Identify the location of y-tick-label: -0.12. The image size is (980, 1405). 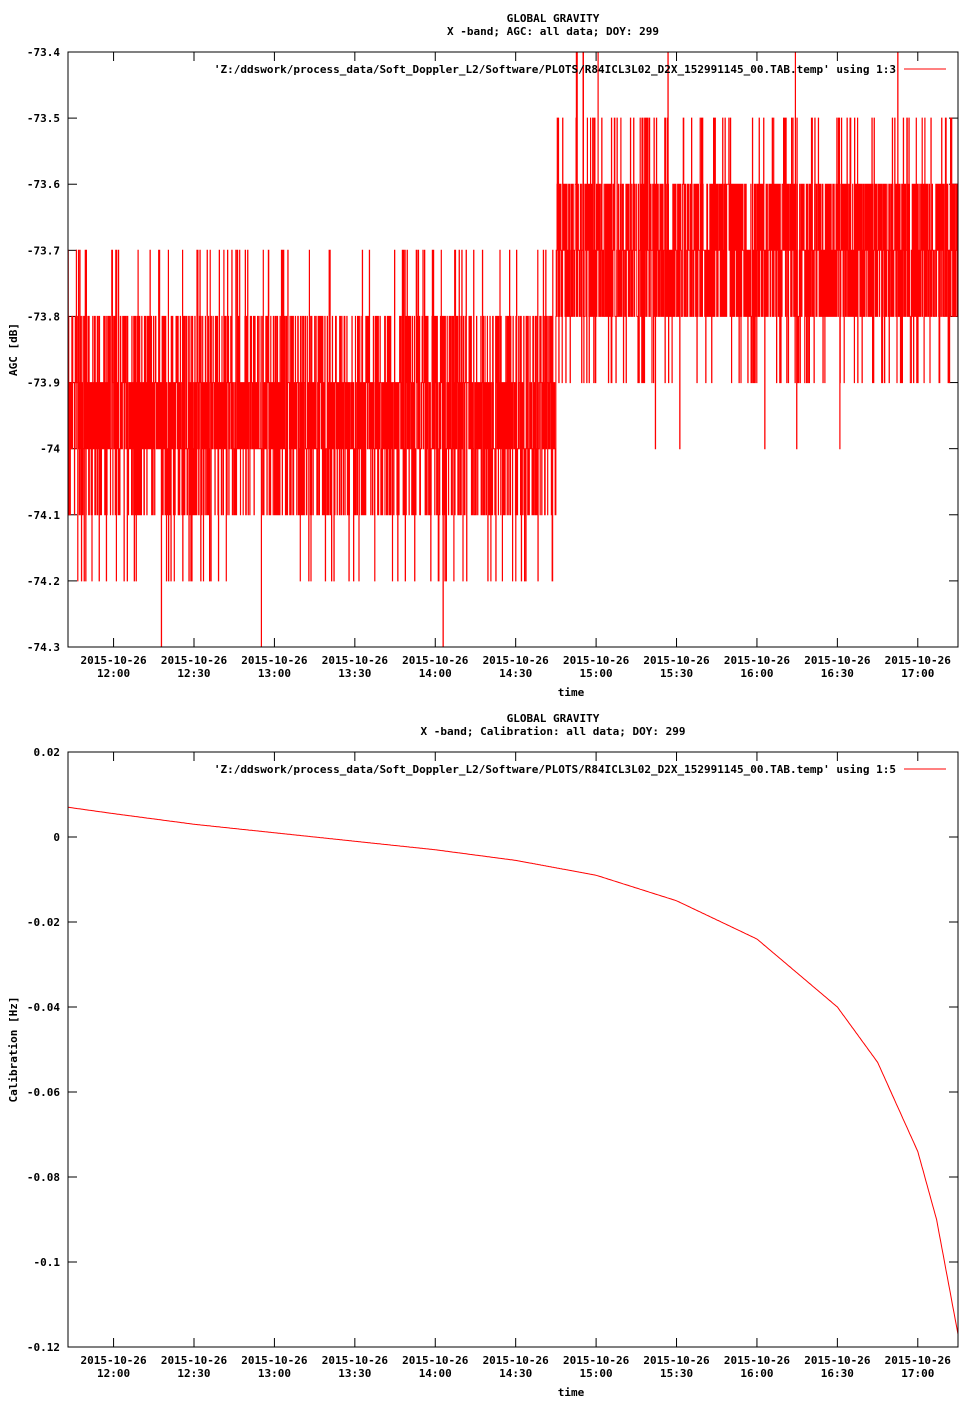
(43, 1347).